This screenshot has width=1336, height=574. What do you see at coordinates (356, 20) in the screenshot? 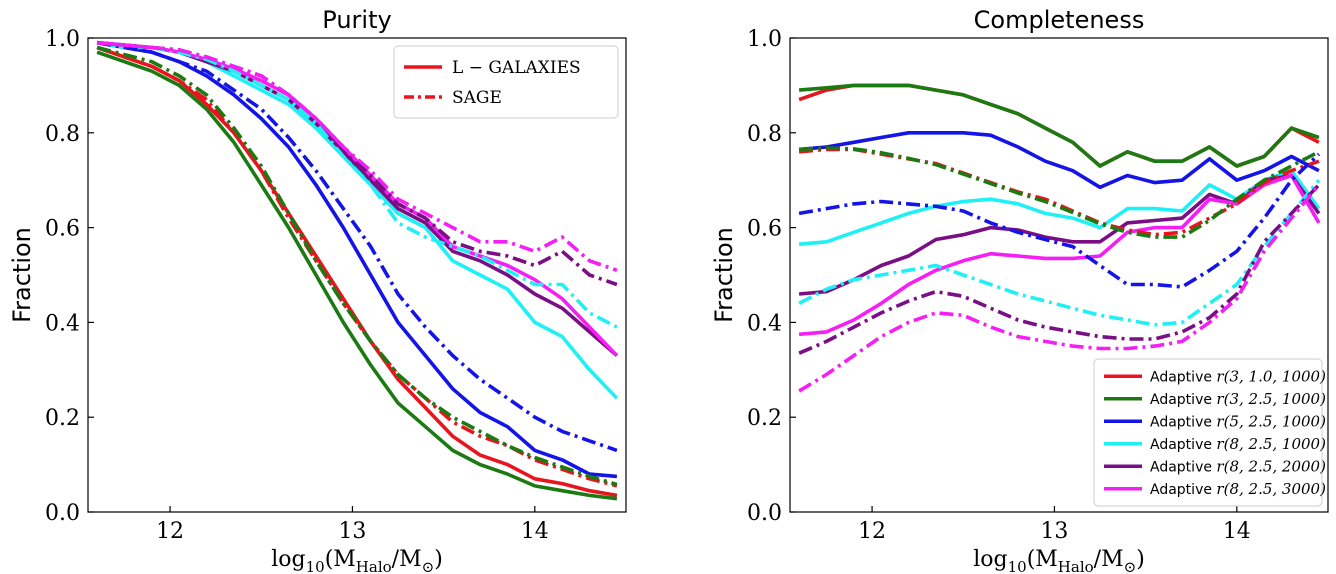
I see `chart-title: Purity` at bounding box center [356, 20].